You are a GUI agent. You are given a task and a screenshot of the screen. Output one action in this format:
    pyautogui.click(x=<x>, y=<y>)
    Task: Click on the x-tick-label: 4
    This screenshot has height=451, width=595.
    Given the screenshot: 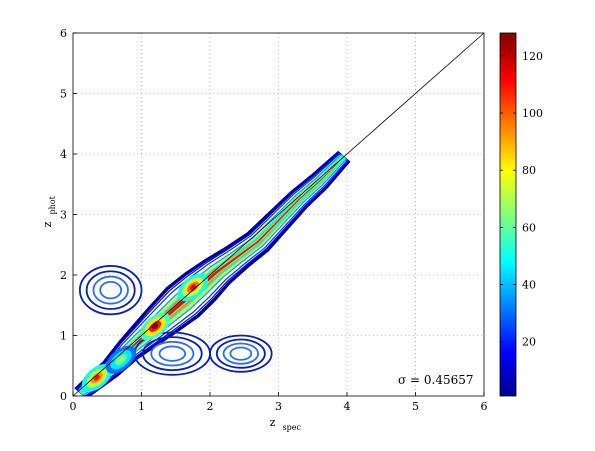 What is the action you would take?
    pyautogui.click(x=347, y=406)
    